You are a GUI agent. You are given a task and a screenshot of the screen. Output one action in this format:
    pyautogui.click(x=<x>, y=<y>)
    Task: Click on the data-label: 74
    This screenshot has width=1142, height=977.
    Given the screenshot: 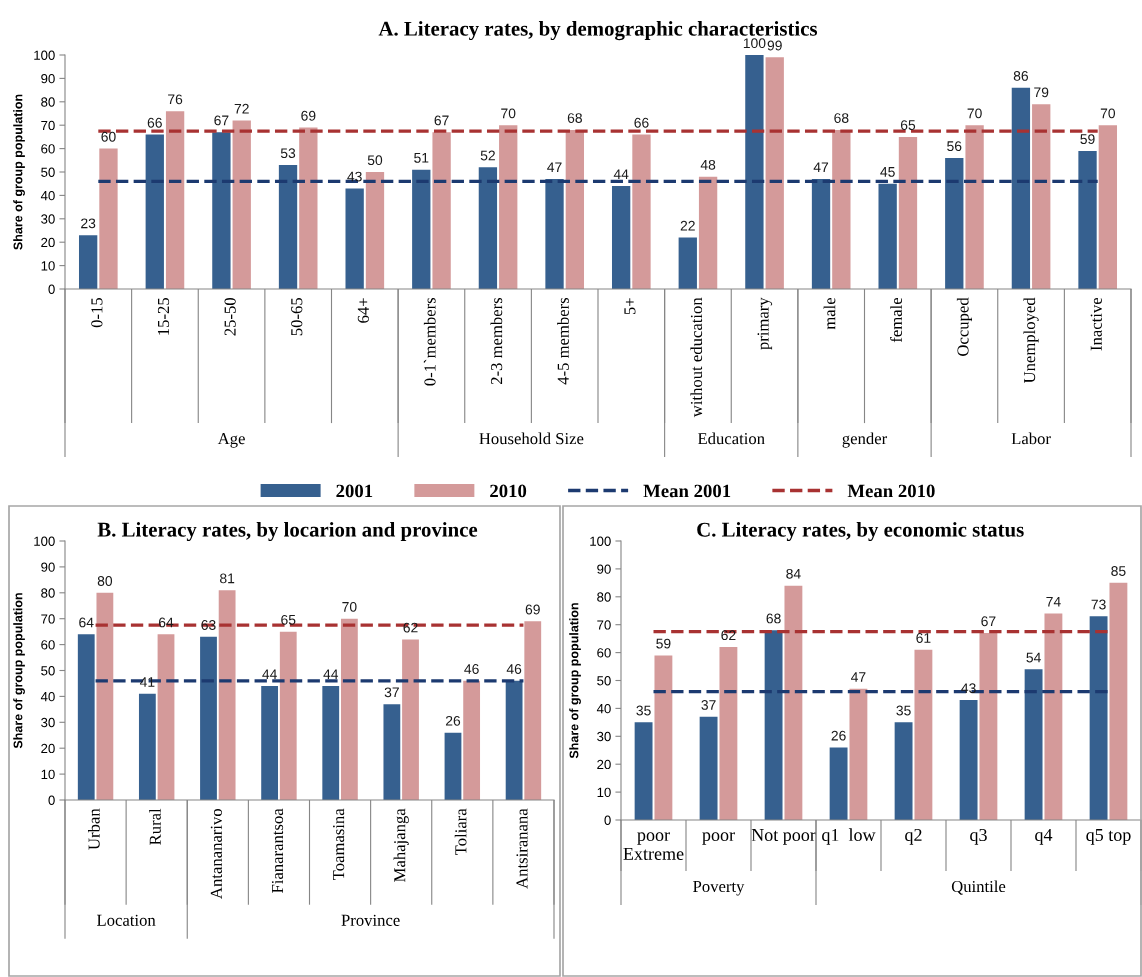 What is the action you would take?
    pyautogui.click(x=1053, y=601)
    